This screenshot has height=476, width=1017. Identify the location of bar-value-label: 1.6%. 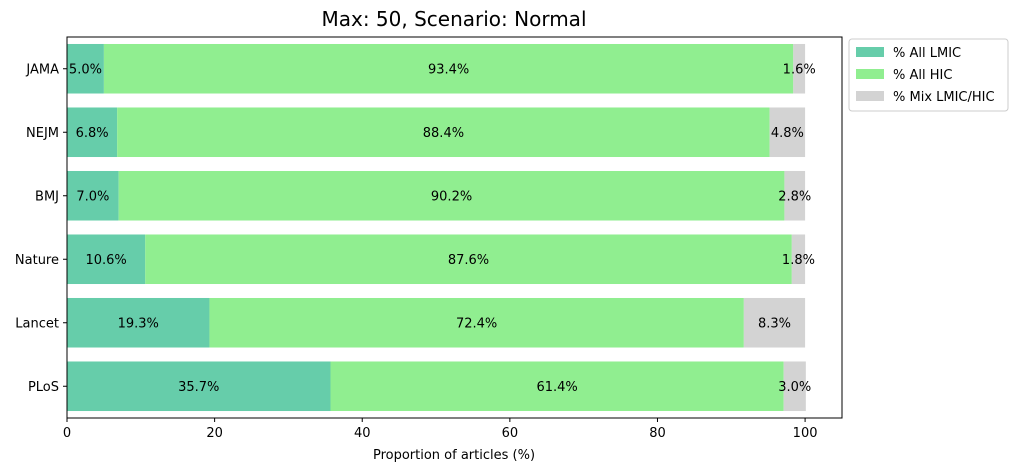
(799, 69).